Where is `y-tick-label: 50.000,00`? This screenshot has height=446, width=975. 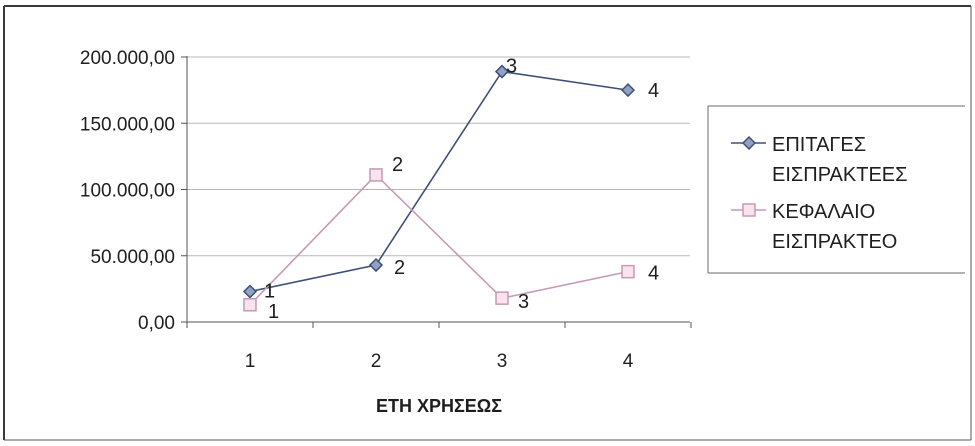 y-tick-label: 50.000,00 is located at coordinates (132, 257).